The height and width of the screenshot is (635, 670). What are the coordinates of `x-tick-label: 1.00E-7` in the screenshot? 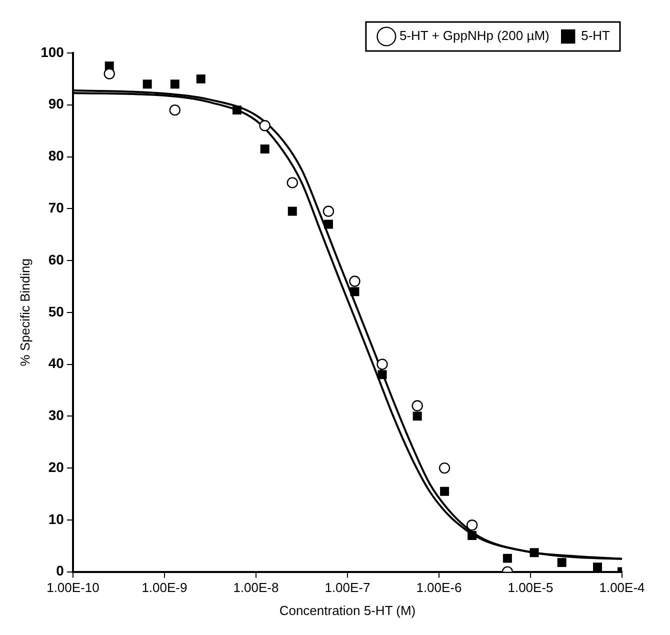 It's located at (347, 588).